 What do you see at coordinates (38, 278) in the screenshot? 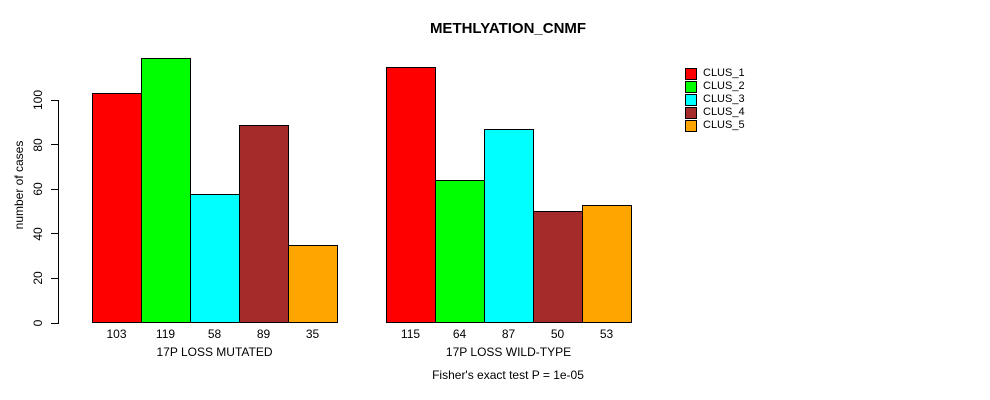
I see `y-tick-label: 20` at bounding box center [38, 278].